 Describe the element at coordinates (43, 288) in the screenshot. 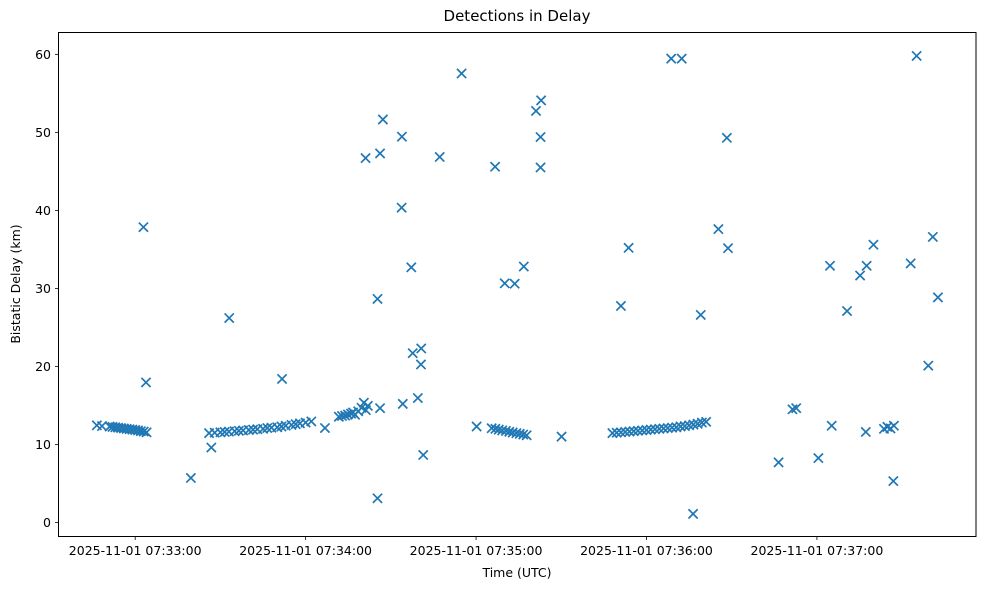

I see `y-tick-label: 30` at that location.